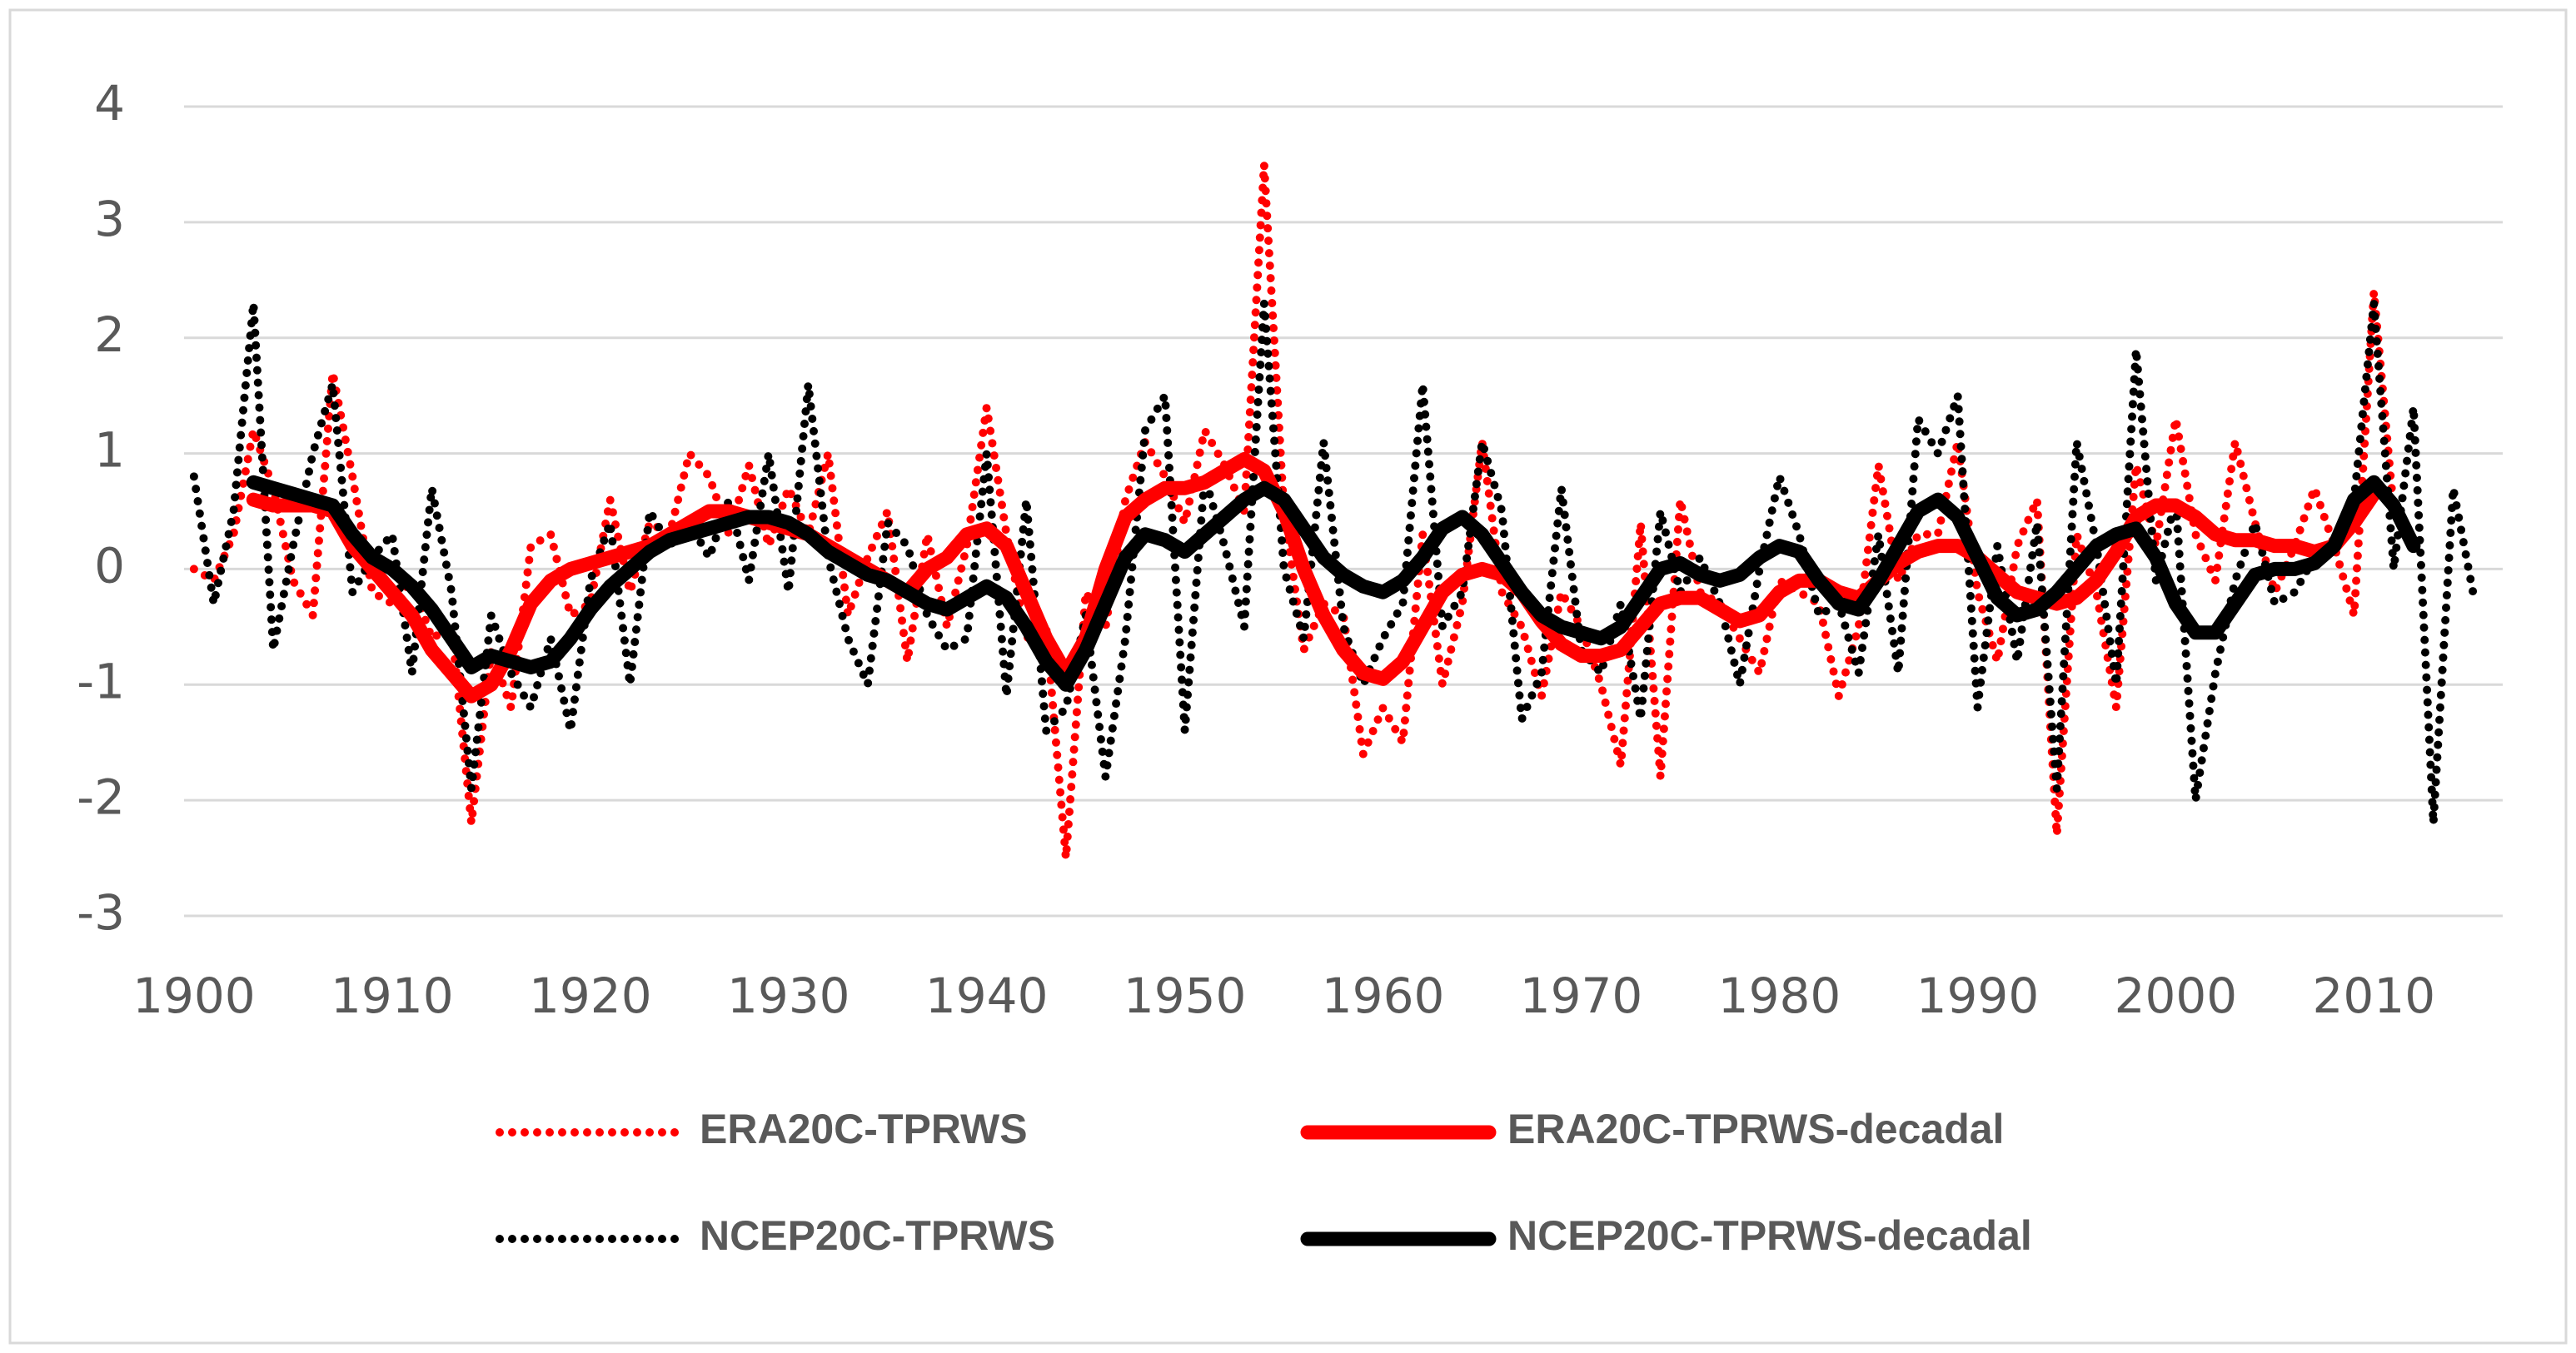  What do you see at coordinates (109, 219) in the screenshot?
I see `y-tick-label: 3` at bounding box center [109, 219].